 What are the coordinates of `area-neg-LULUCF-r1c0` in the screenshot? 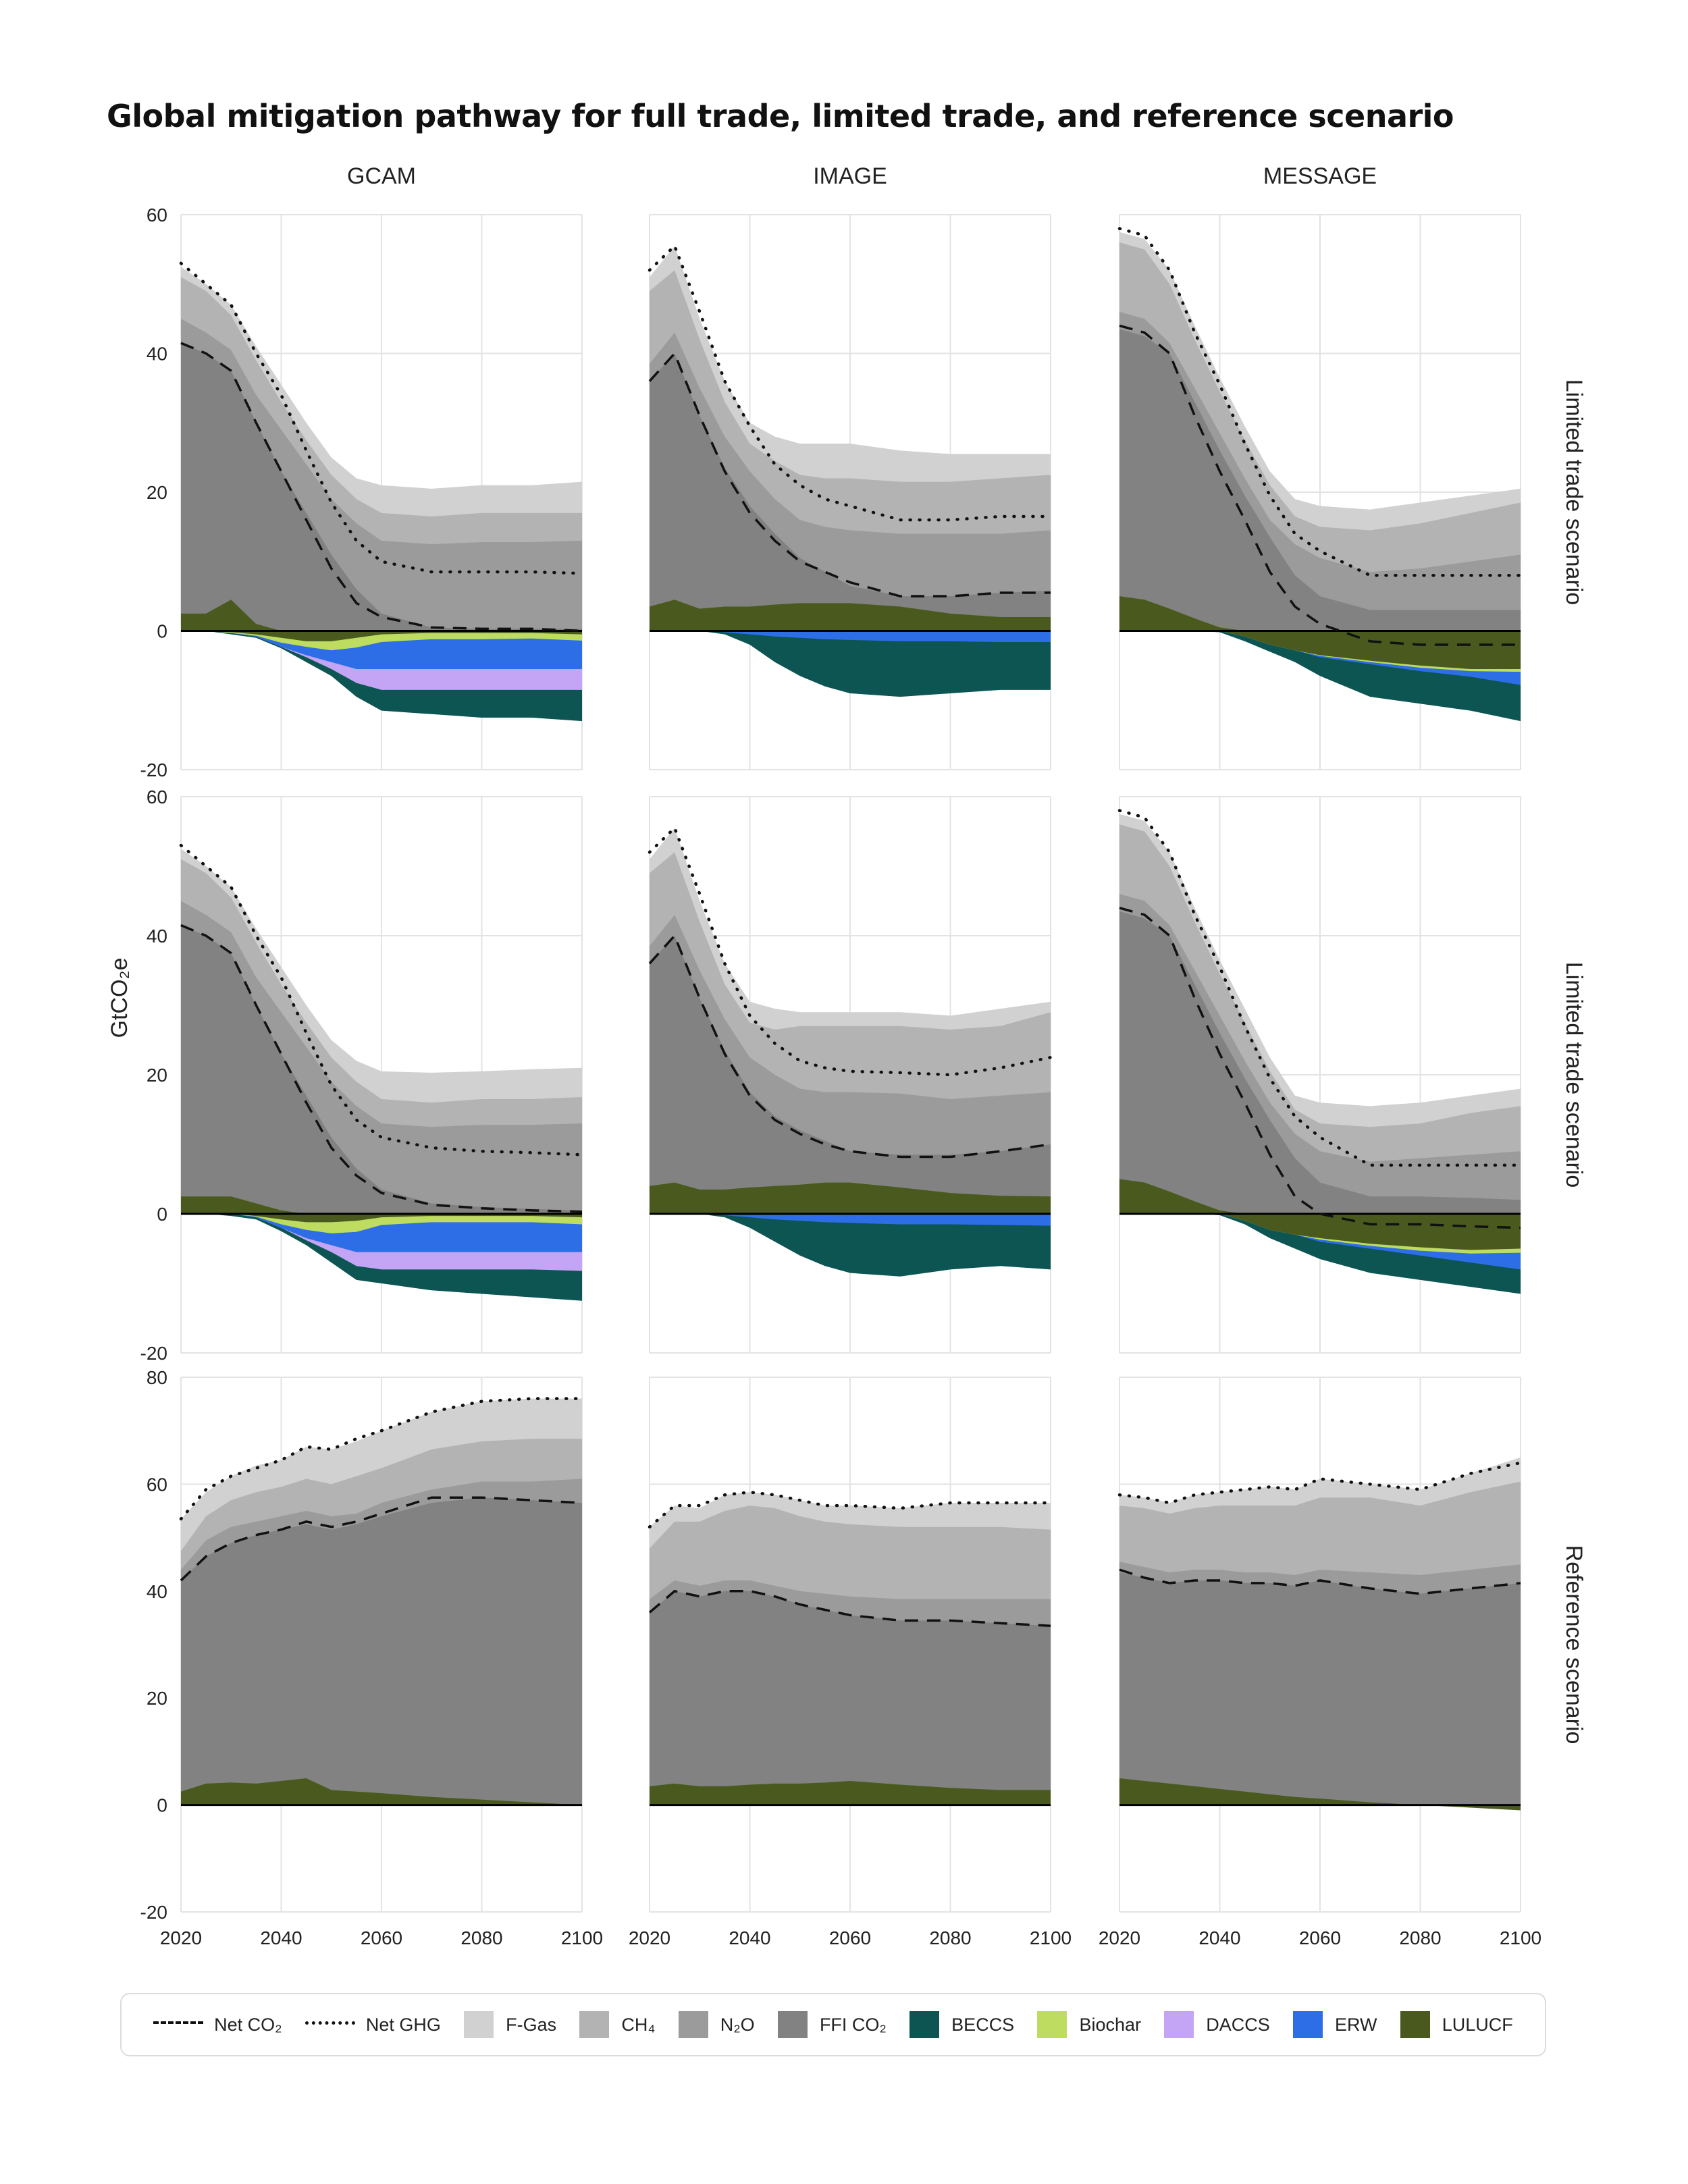 It's located at (381, 1218).